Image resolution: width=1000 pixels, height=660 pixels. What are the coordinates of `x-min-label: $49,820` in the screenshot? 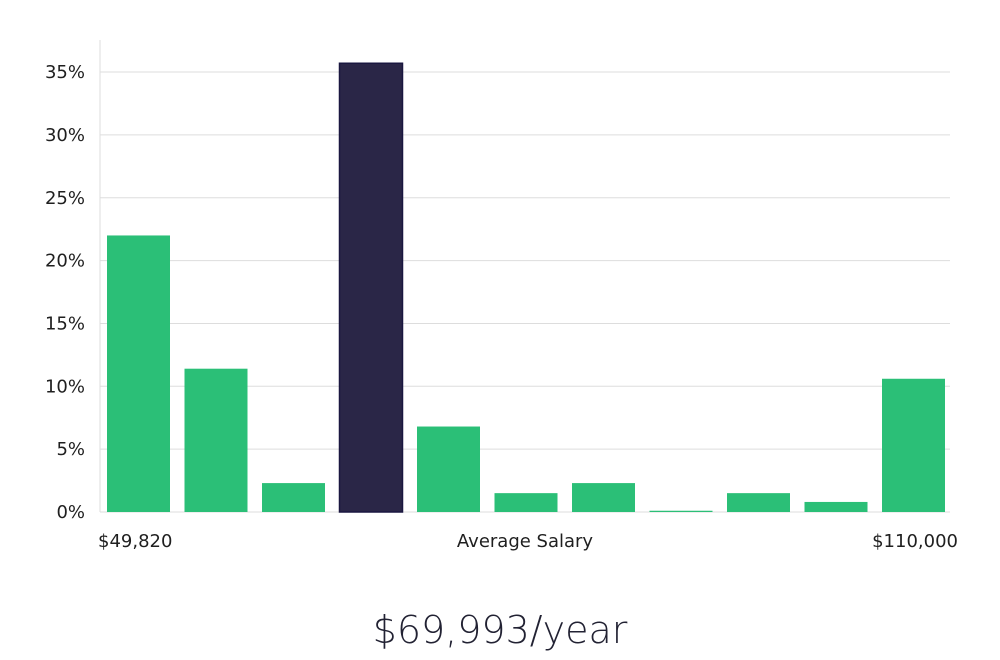 It's located at (135, 541).